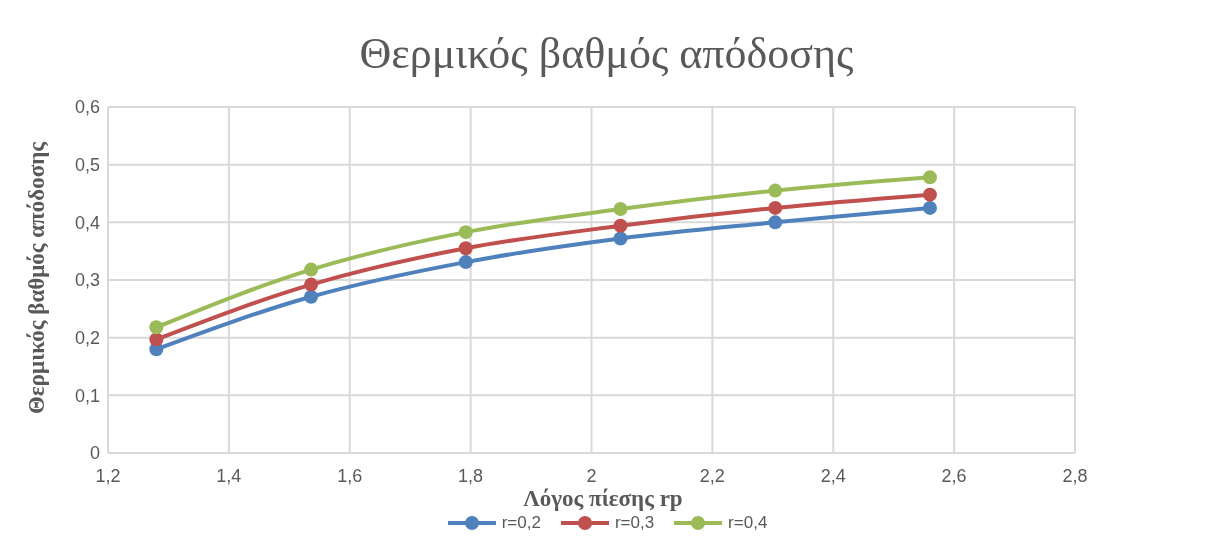  I want to click on legend-label: r=0,3, so click(634, 523).